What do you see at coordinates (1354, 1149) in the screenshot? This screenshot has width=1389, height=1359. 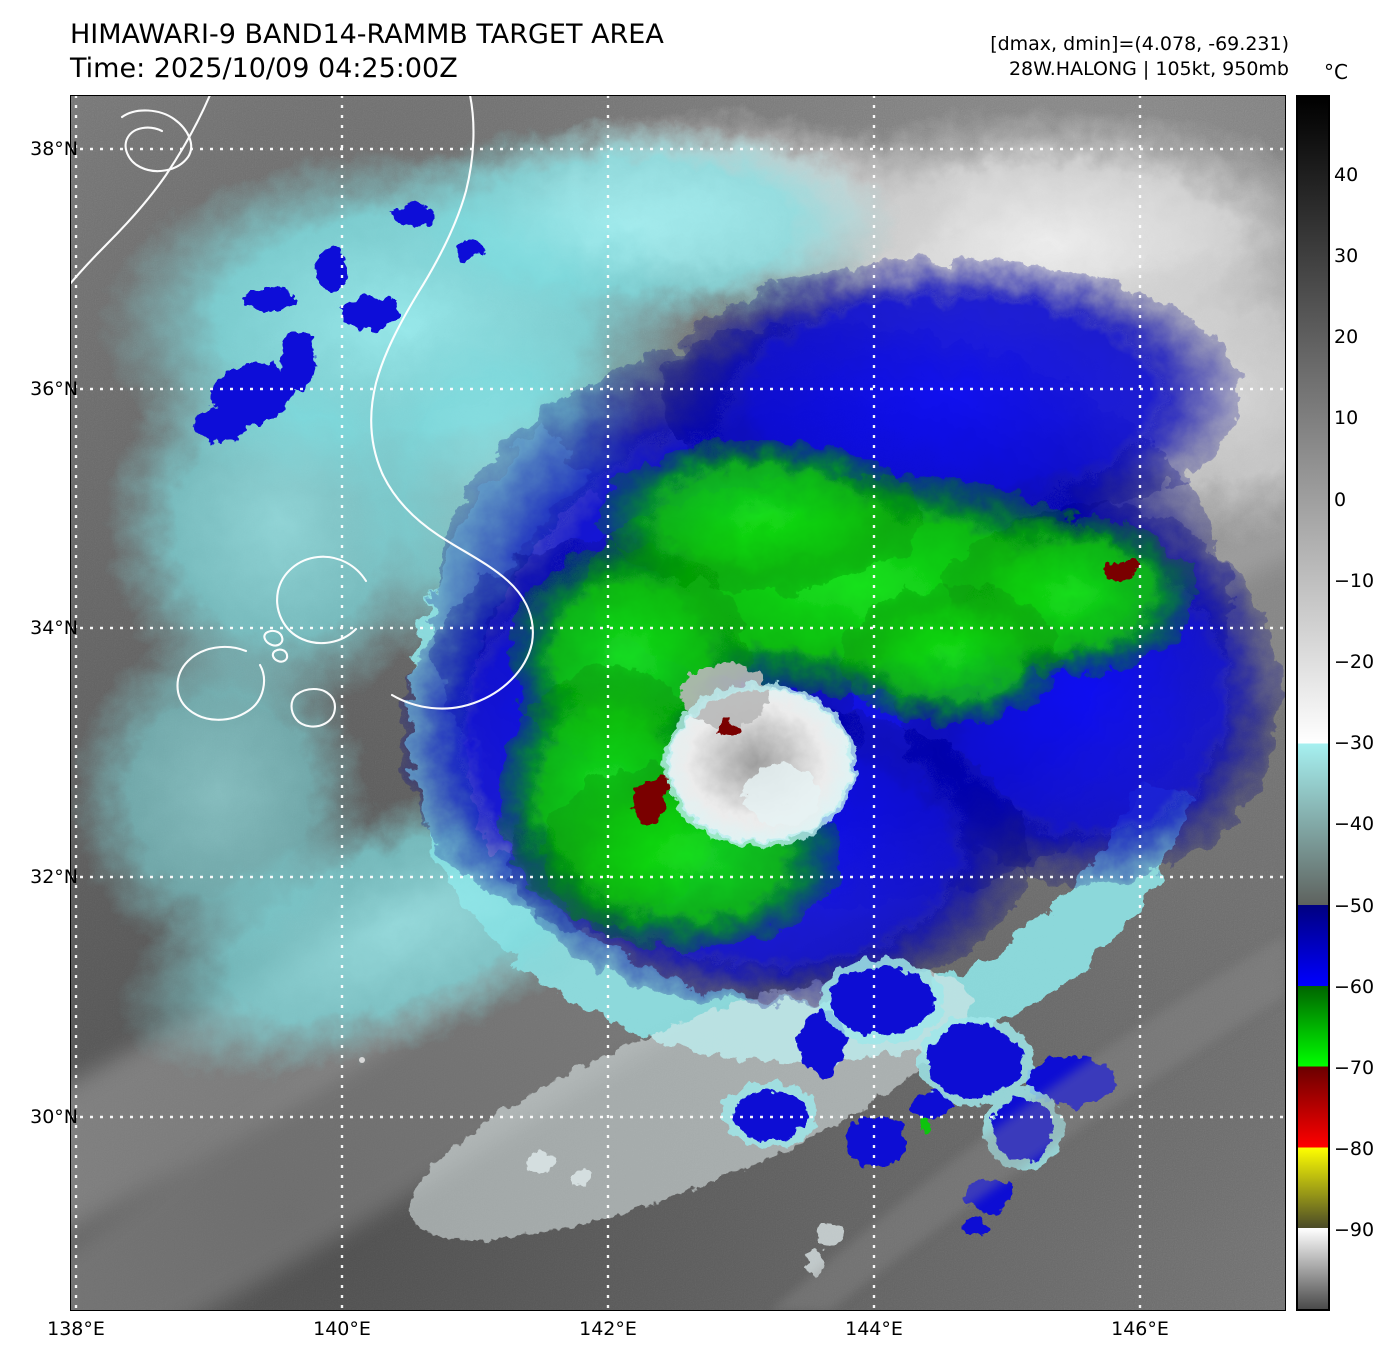 I see `colorbar-tick-m80: −80` at bounding box center [1354, 1149].